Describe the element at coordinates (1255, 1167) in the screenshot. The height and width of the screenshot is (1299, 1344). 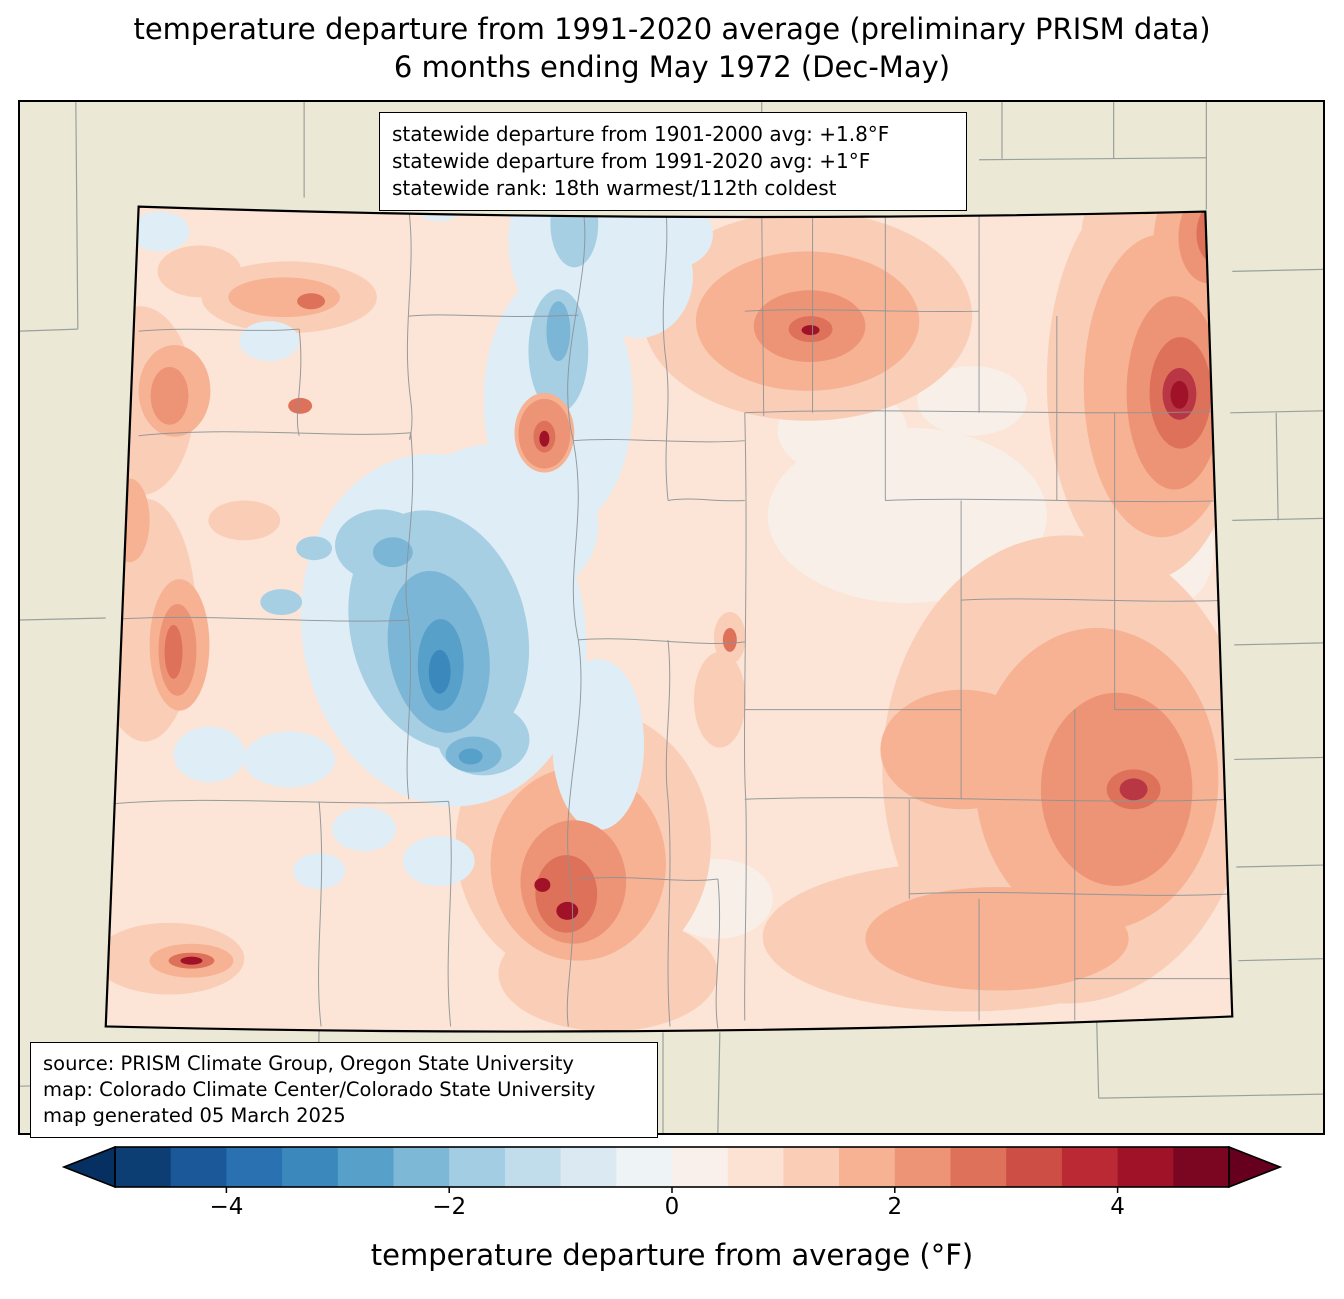
I see `colorbar-over-arrow` at that location.